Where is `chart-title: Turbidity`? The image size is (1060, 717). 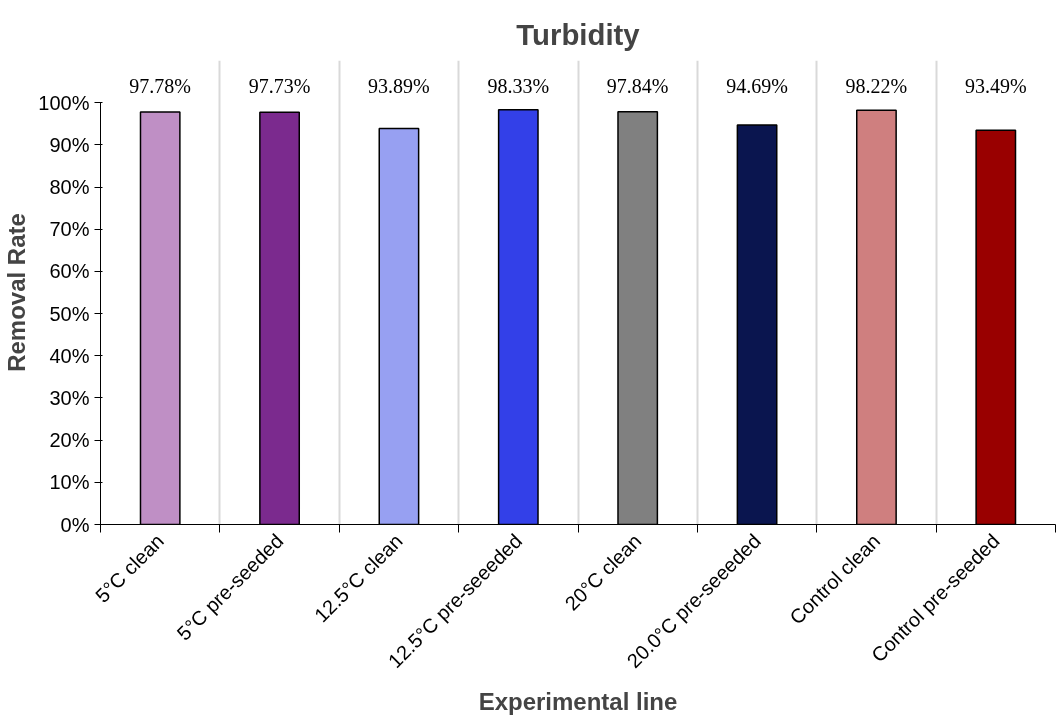
chart-title: Turbidity is located at coordinates (578, 34).